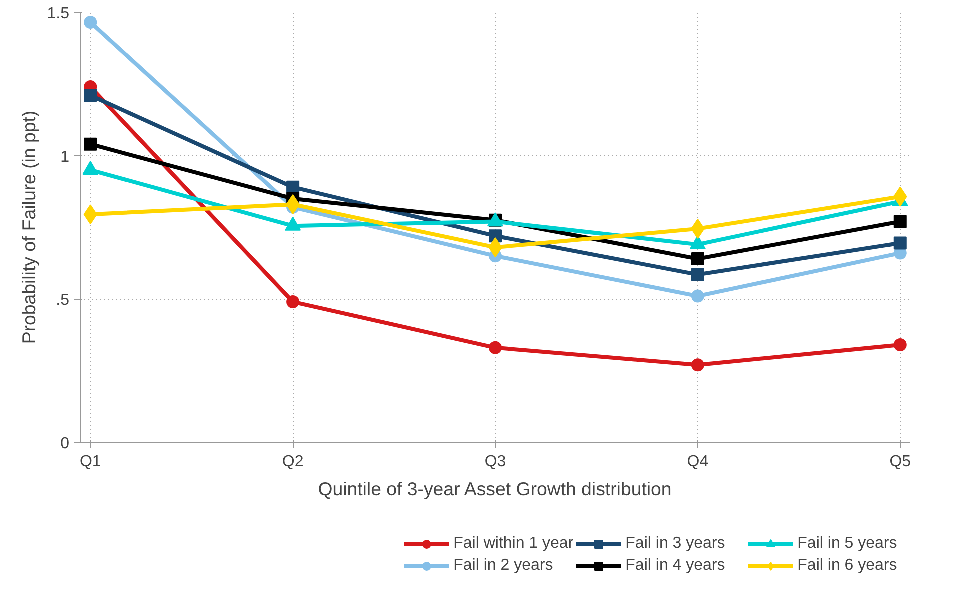  Describe the element at coordinates (676, 544) in the screenshot. I see `legend-label: Fail in 3 years` at that location.